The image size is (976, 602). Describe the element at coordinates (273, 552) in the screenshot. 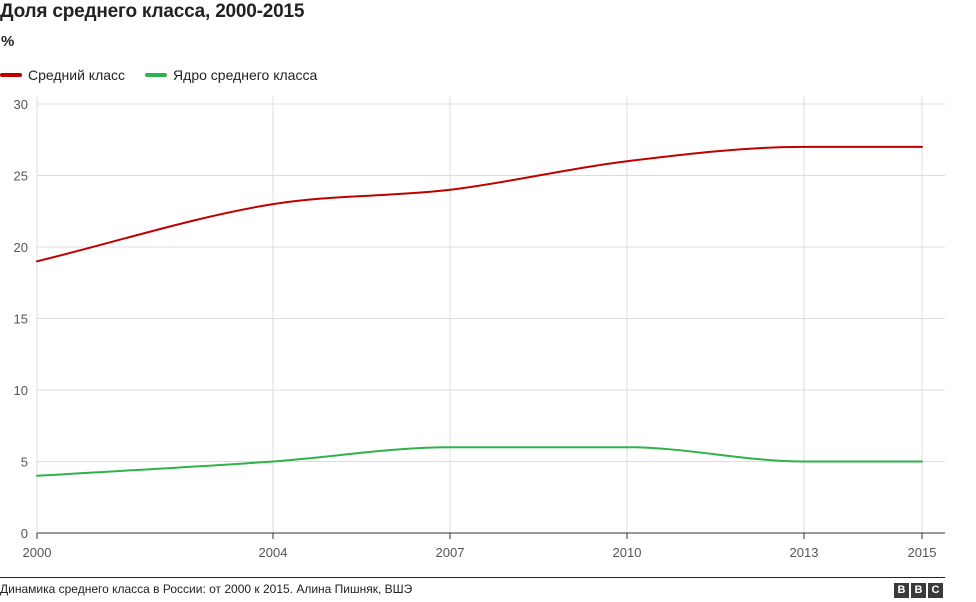

I see `x-tick-label: 2004` at that location.